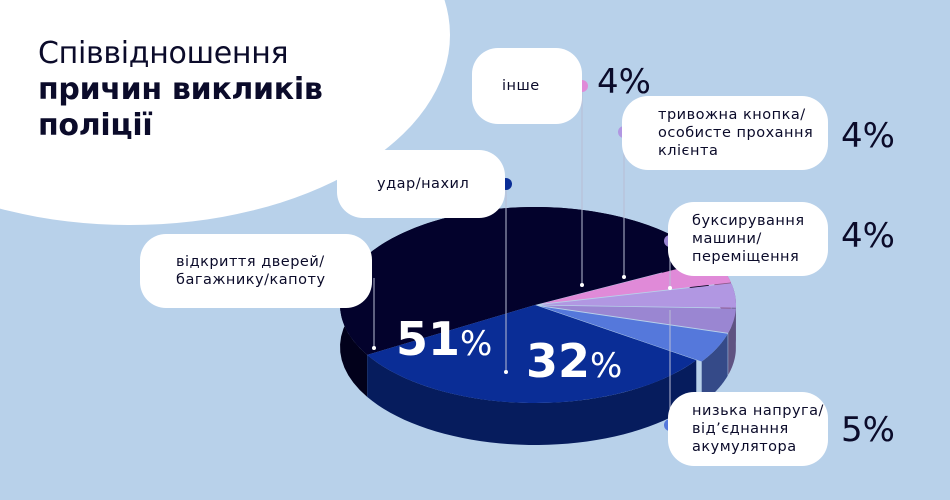 This screenshot has width=950, height=500. What do you see at coordinates (740, 429) in the screenshot?
I see `legend-label: від’єднання` at bounding box center [740, 429].